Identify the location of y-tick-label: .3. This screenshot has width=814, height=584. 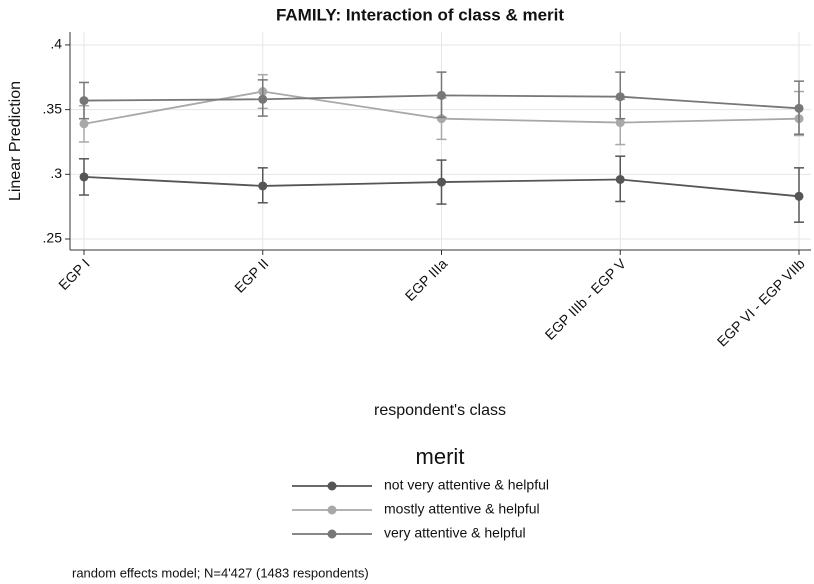
(56, 173).